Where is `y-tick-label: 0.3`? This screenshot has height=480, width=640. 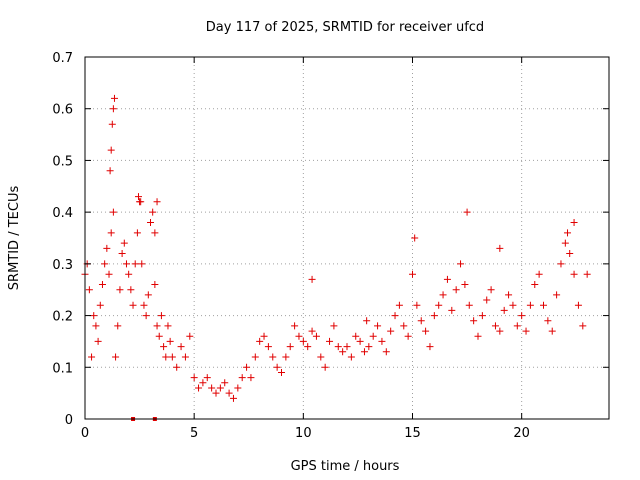 y-tick-label: 0.3 is located at coordinates (62, 265).